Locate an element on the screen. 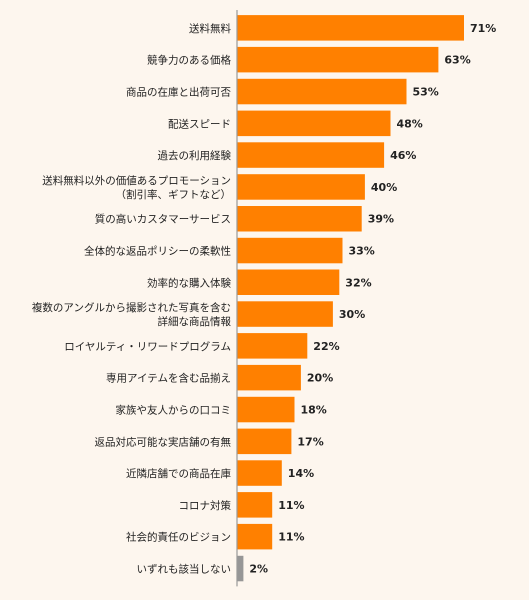 This screenshot has height=600, width=529. category-label: 送料無料 is located at coordinates (210, 28).